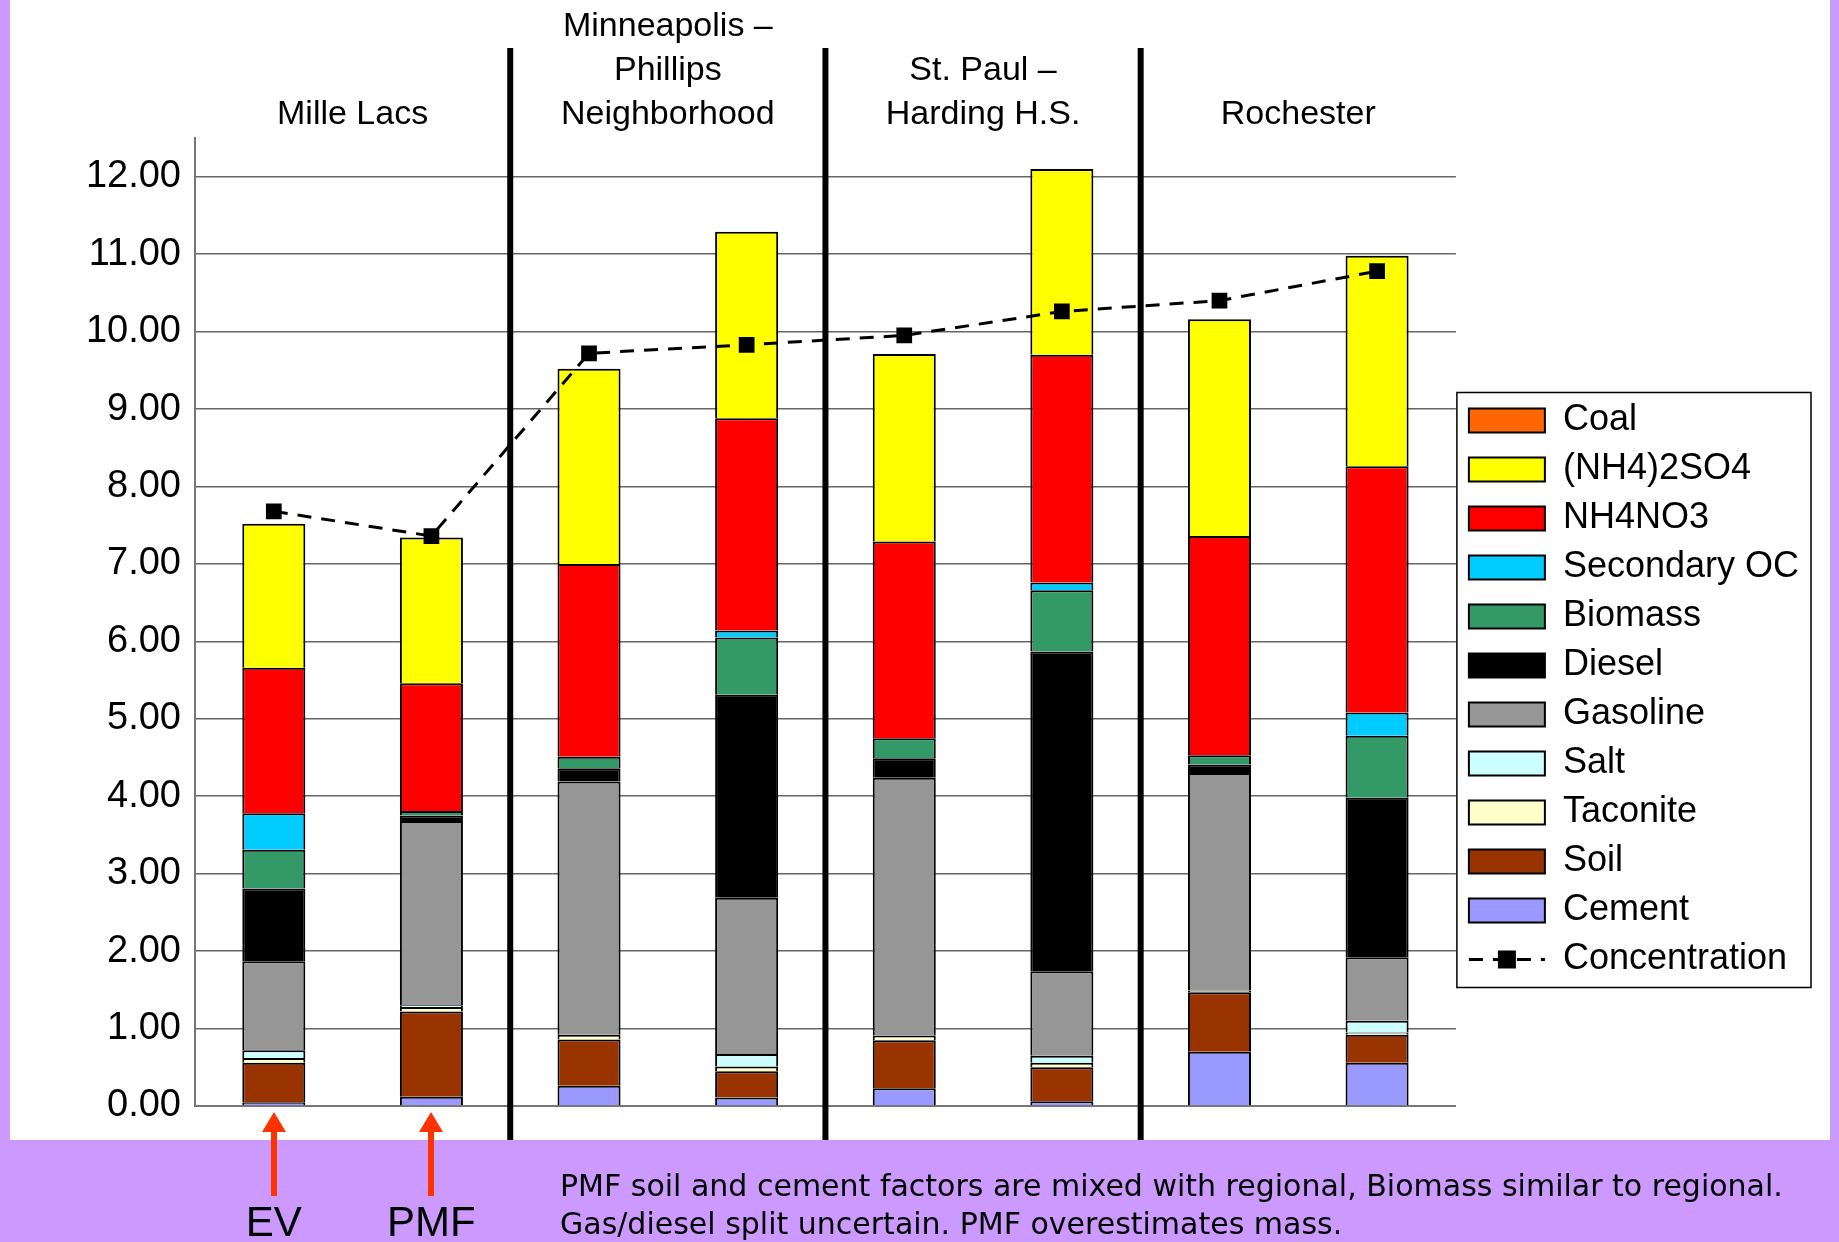 This screenshot has height=1242, width=1839. I want to click on y-tick-label: 2.00, so click(144, 948).